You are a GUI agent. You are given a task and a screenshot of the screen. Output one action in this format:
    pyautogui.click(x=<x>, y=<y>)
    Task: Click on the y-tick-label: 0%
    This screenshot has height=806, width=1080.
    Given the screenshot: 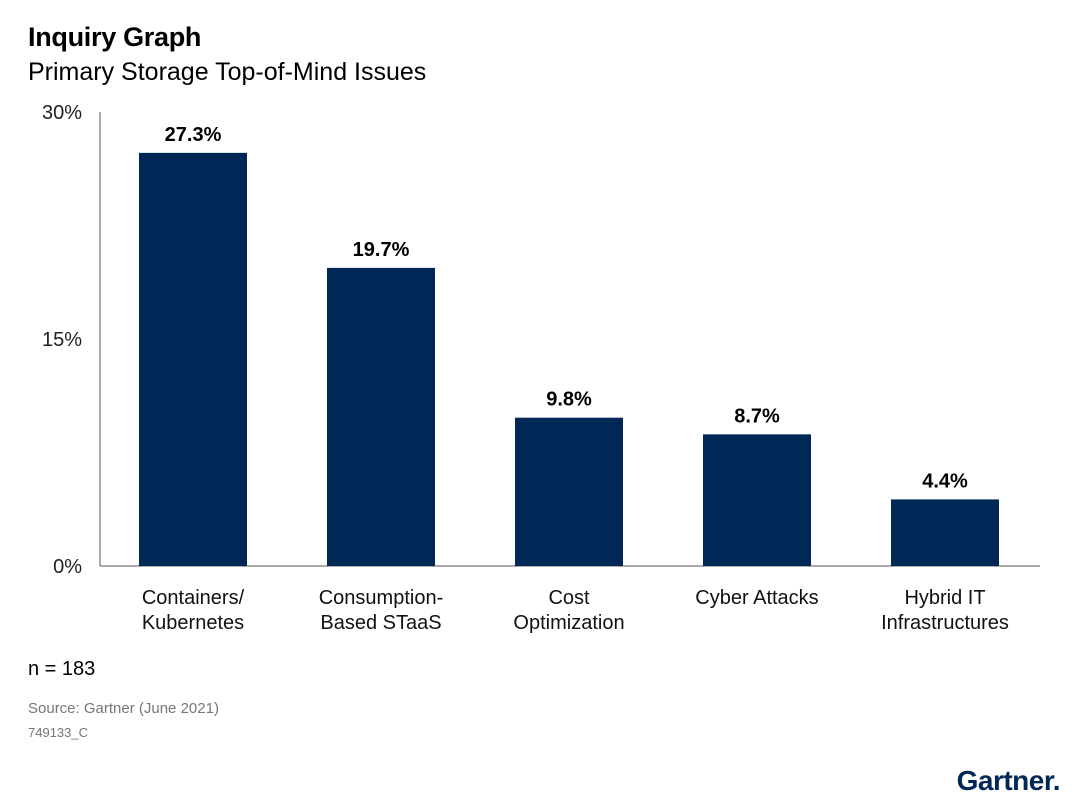 What is the action you would take?
    pyautogui.click(x=67, y=567)
    